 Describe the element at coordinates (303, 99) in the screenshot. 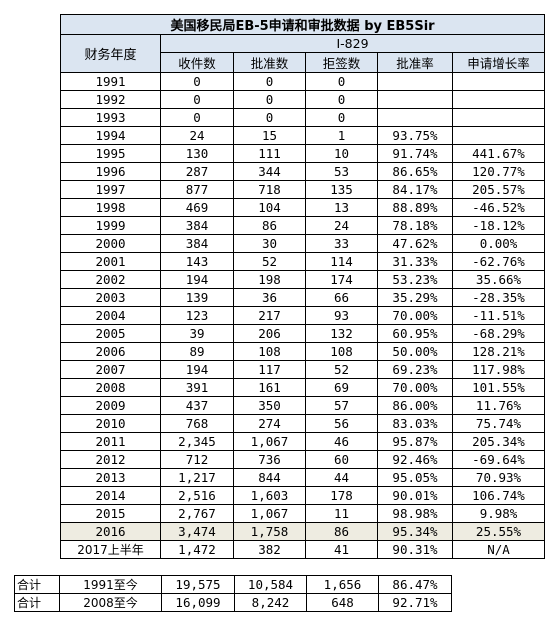

I see `table-row: 1992 0 0 0` at that location.